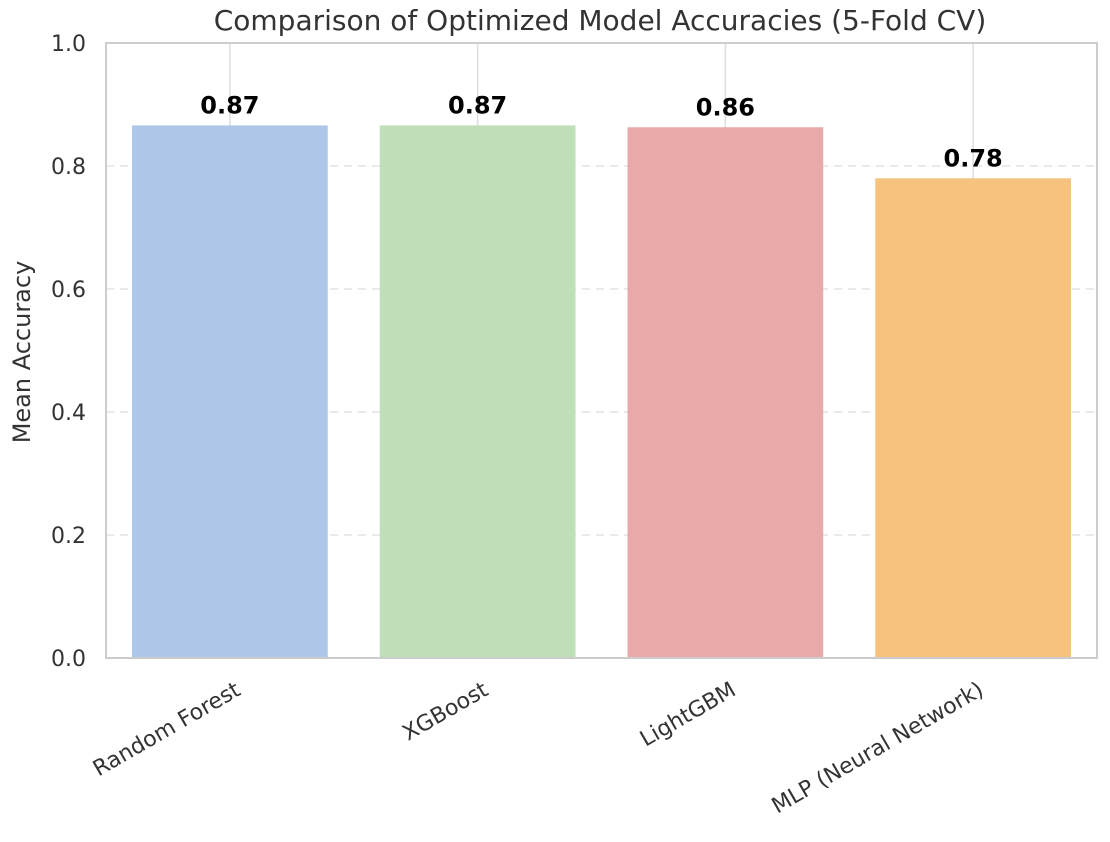 The height and width of the screenshot is (842, 1110). Describe the element at coordinates (68, 290) in the screenshot. I see `y-tick-label: 0.6` at that location.